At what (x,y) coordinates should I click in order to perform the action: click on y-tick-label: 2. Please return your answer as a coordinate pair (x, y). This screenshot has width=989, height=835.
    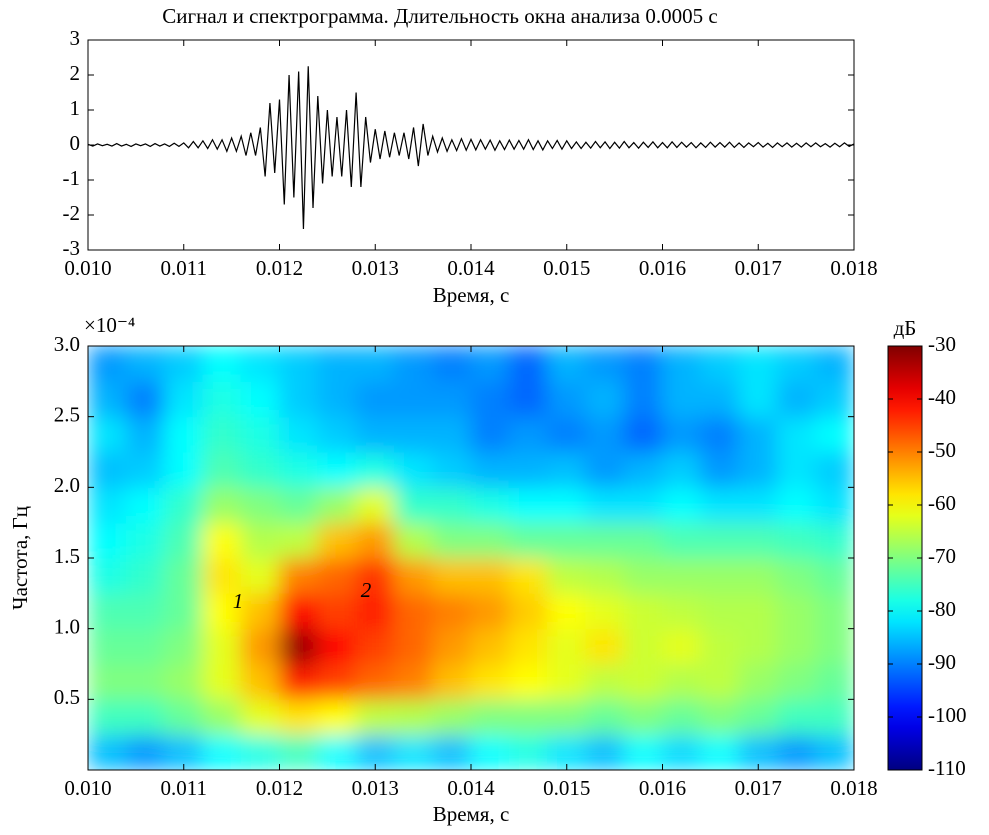
    Looking at the image, I should click on (75, 73).